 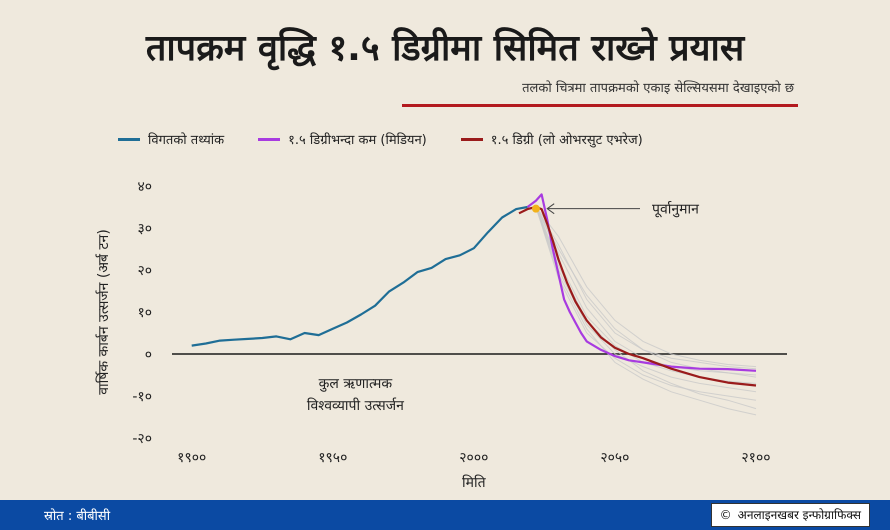 What do you see at coordinates (269, 139) in the screenshot?
I see `legend-swatch-median` at bounding box center [269, 139].